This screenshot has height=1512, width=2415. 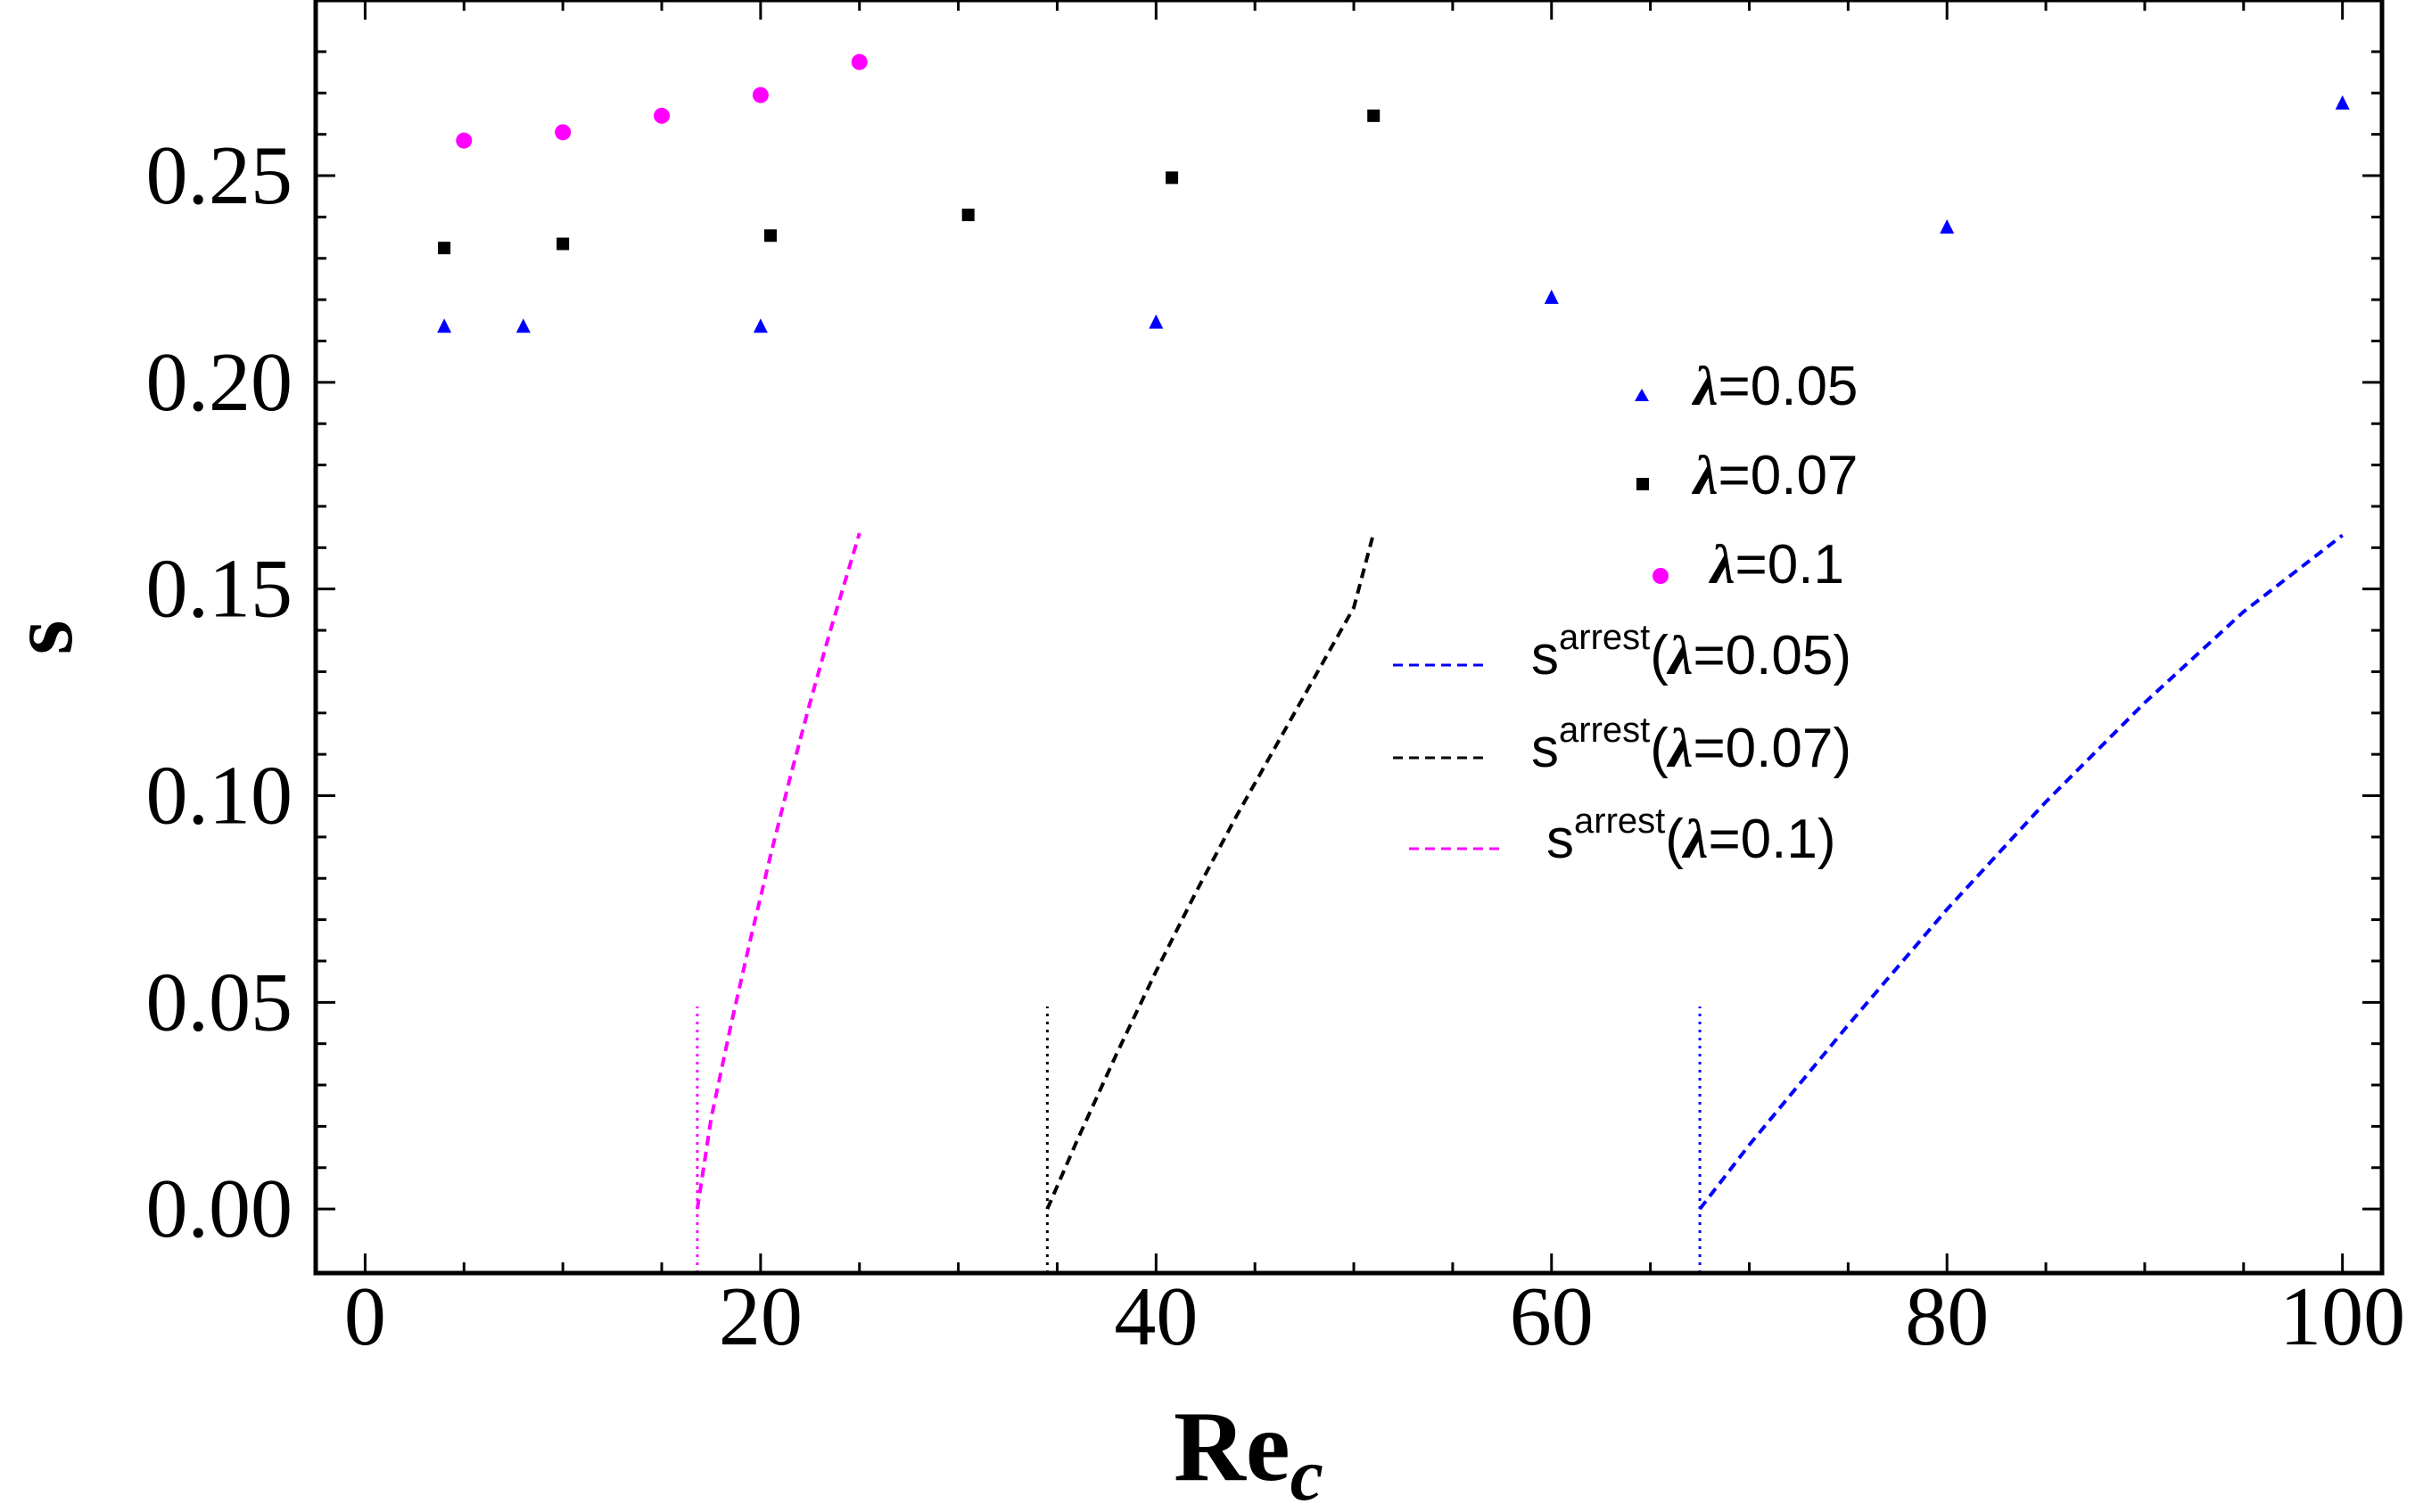 I want to click on x-tick-label: 0, so click(x=365, y=1316).